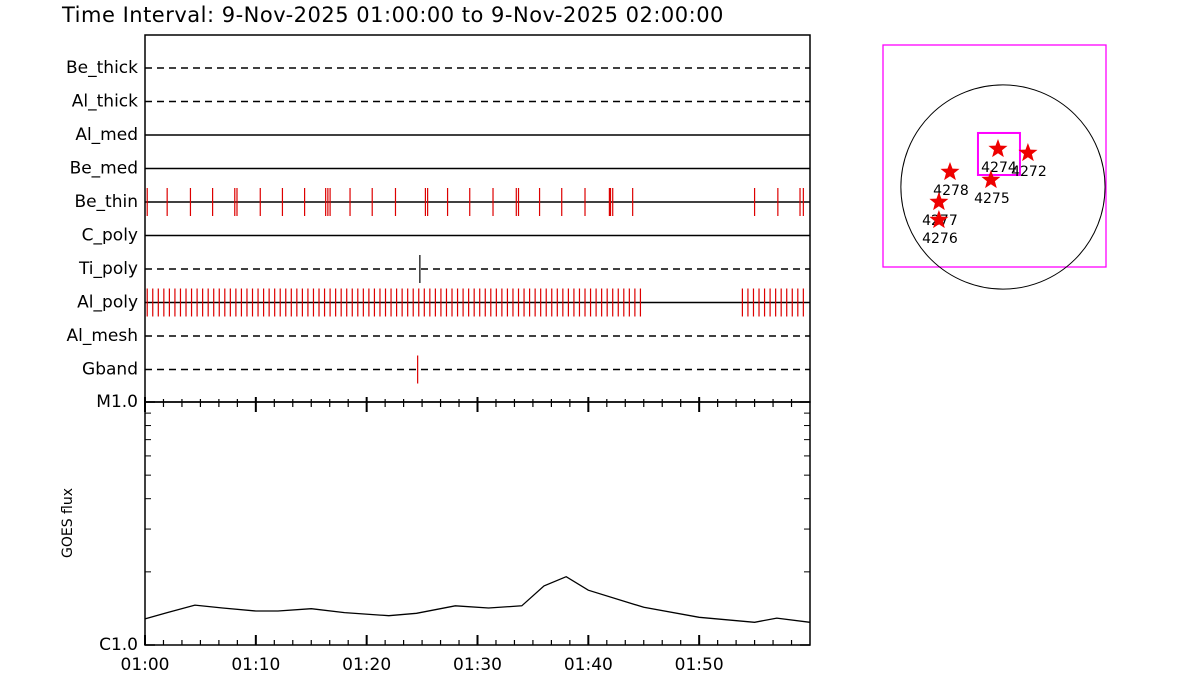 The width and height of the screenshot is (1200, 700). What do you see at coordinates (477, 599) in the screenshot?
I see `goes-curve` at bounding box center [477, 599].